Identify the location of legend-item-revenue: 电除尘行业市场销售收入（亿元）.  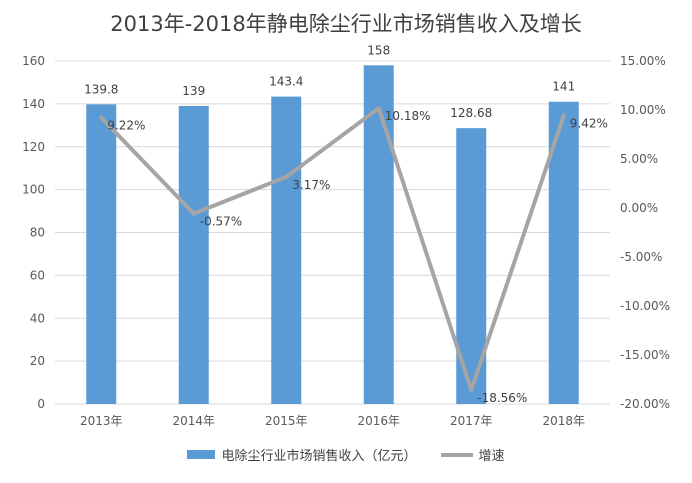
(302, 454).